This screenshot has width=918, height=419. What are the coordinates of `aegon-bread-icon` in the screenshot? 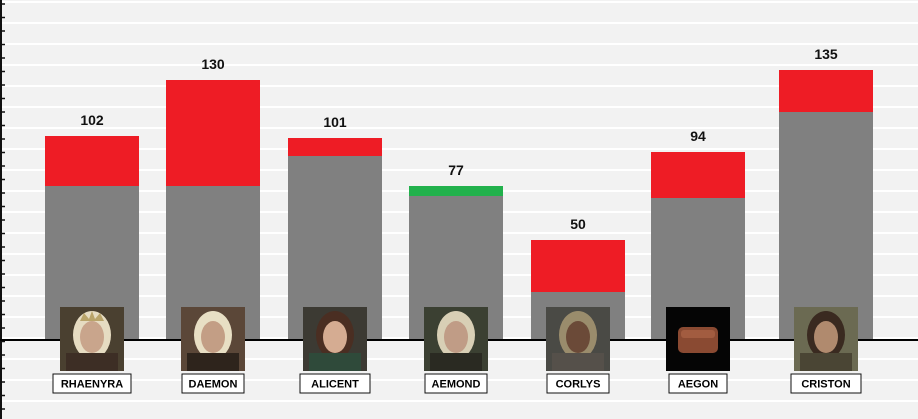 It's located at (698, 339).